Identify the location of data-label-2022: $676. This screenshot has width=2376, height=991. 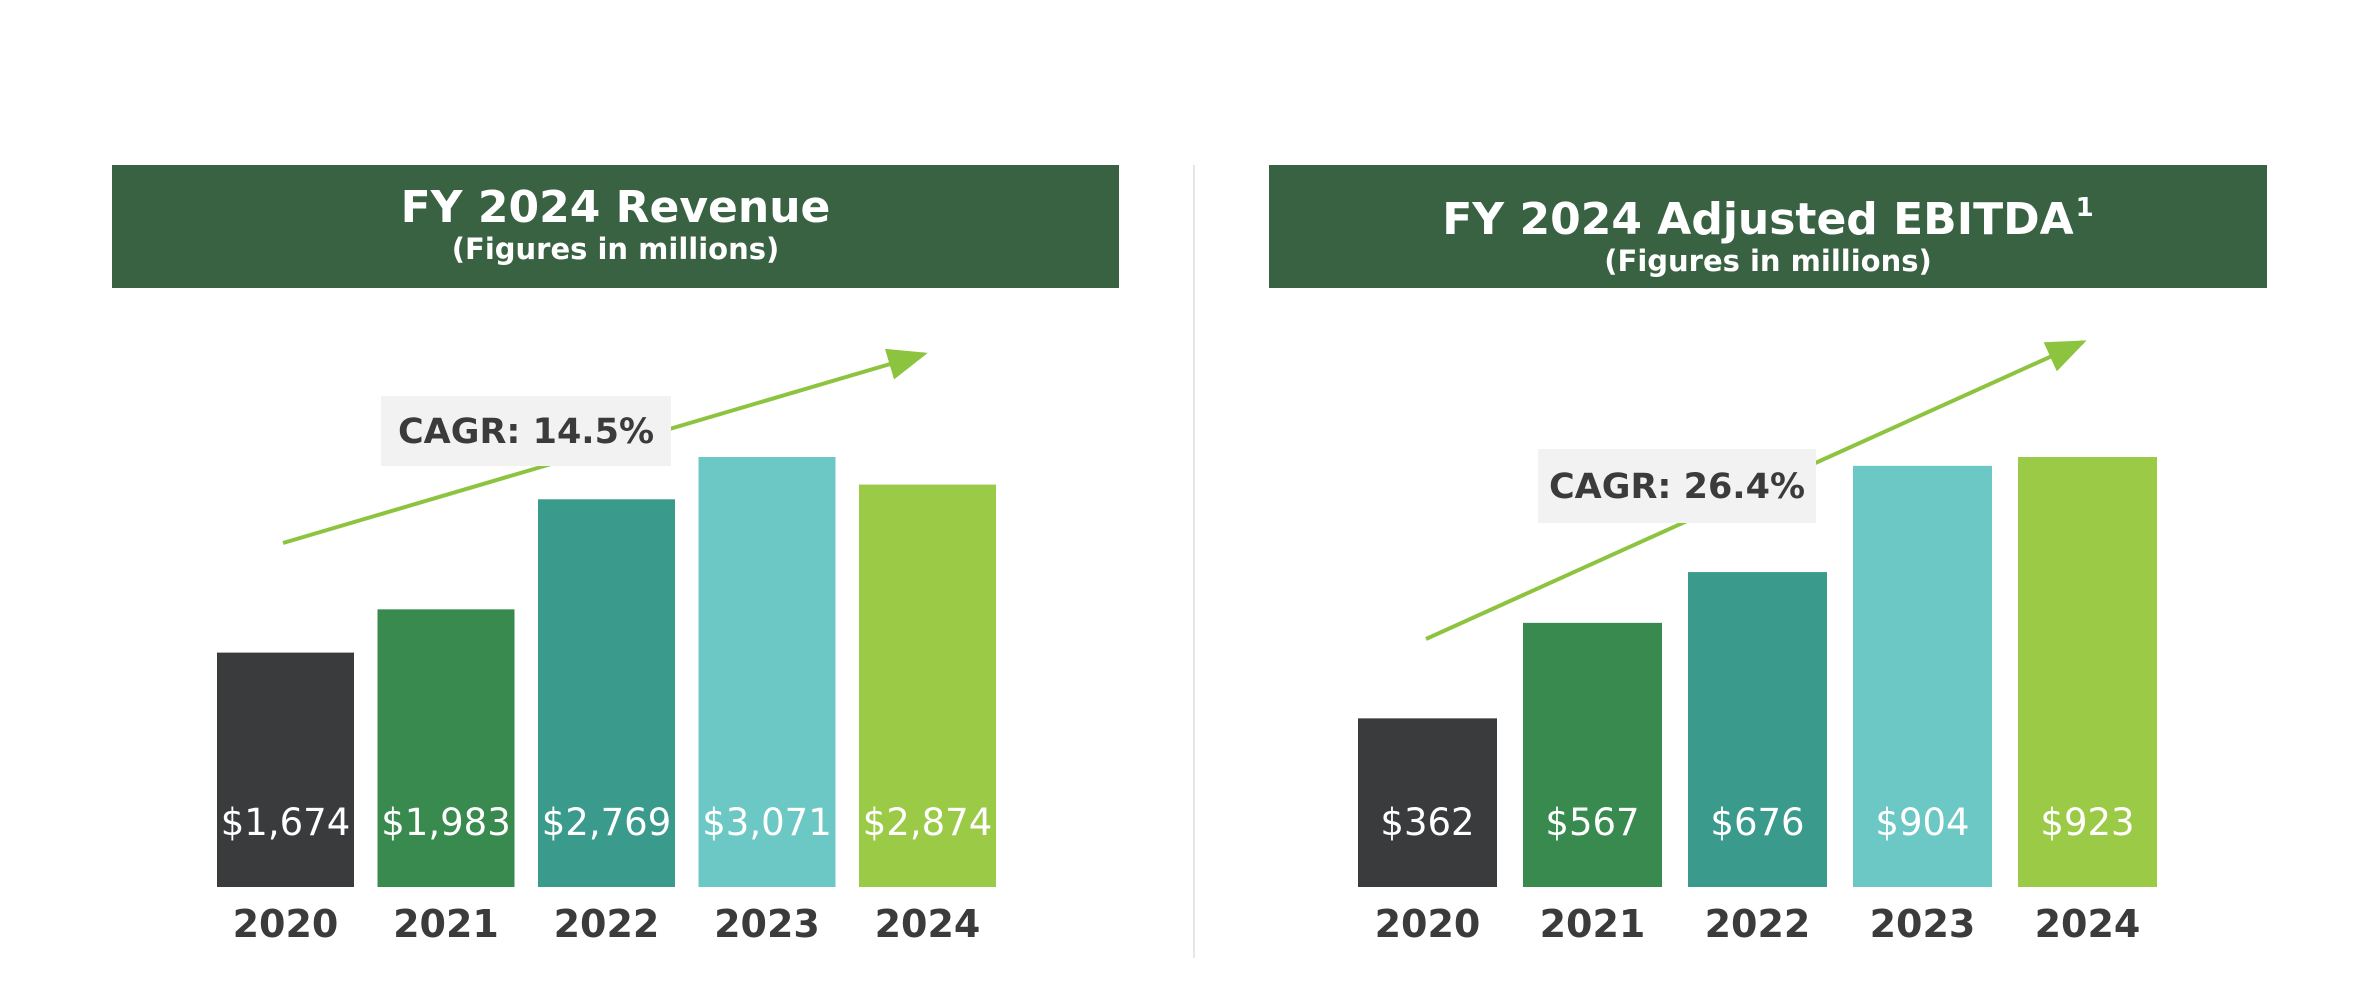
(1757, 822).